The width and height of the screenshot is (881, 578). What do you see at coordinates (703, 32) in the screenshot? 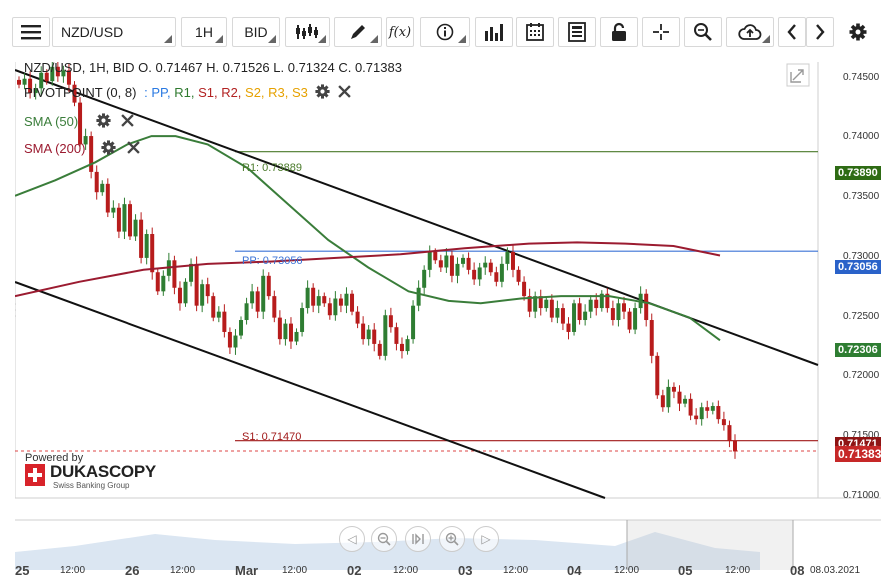
I see `zoom-icon` at bounding box center [703, 32].